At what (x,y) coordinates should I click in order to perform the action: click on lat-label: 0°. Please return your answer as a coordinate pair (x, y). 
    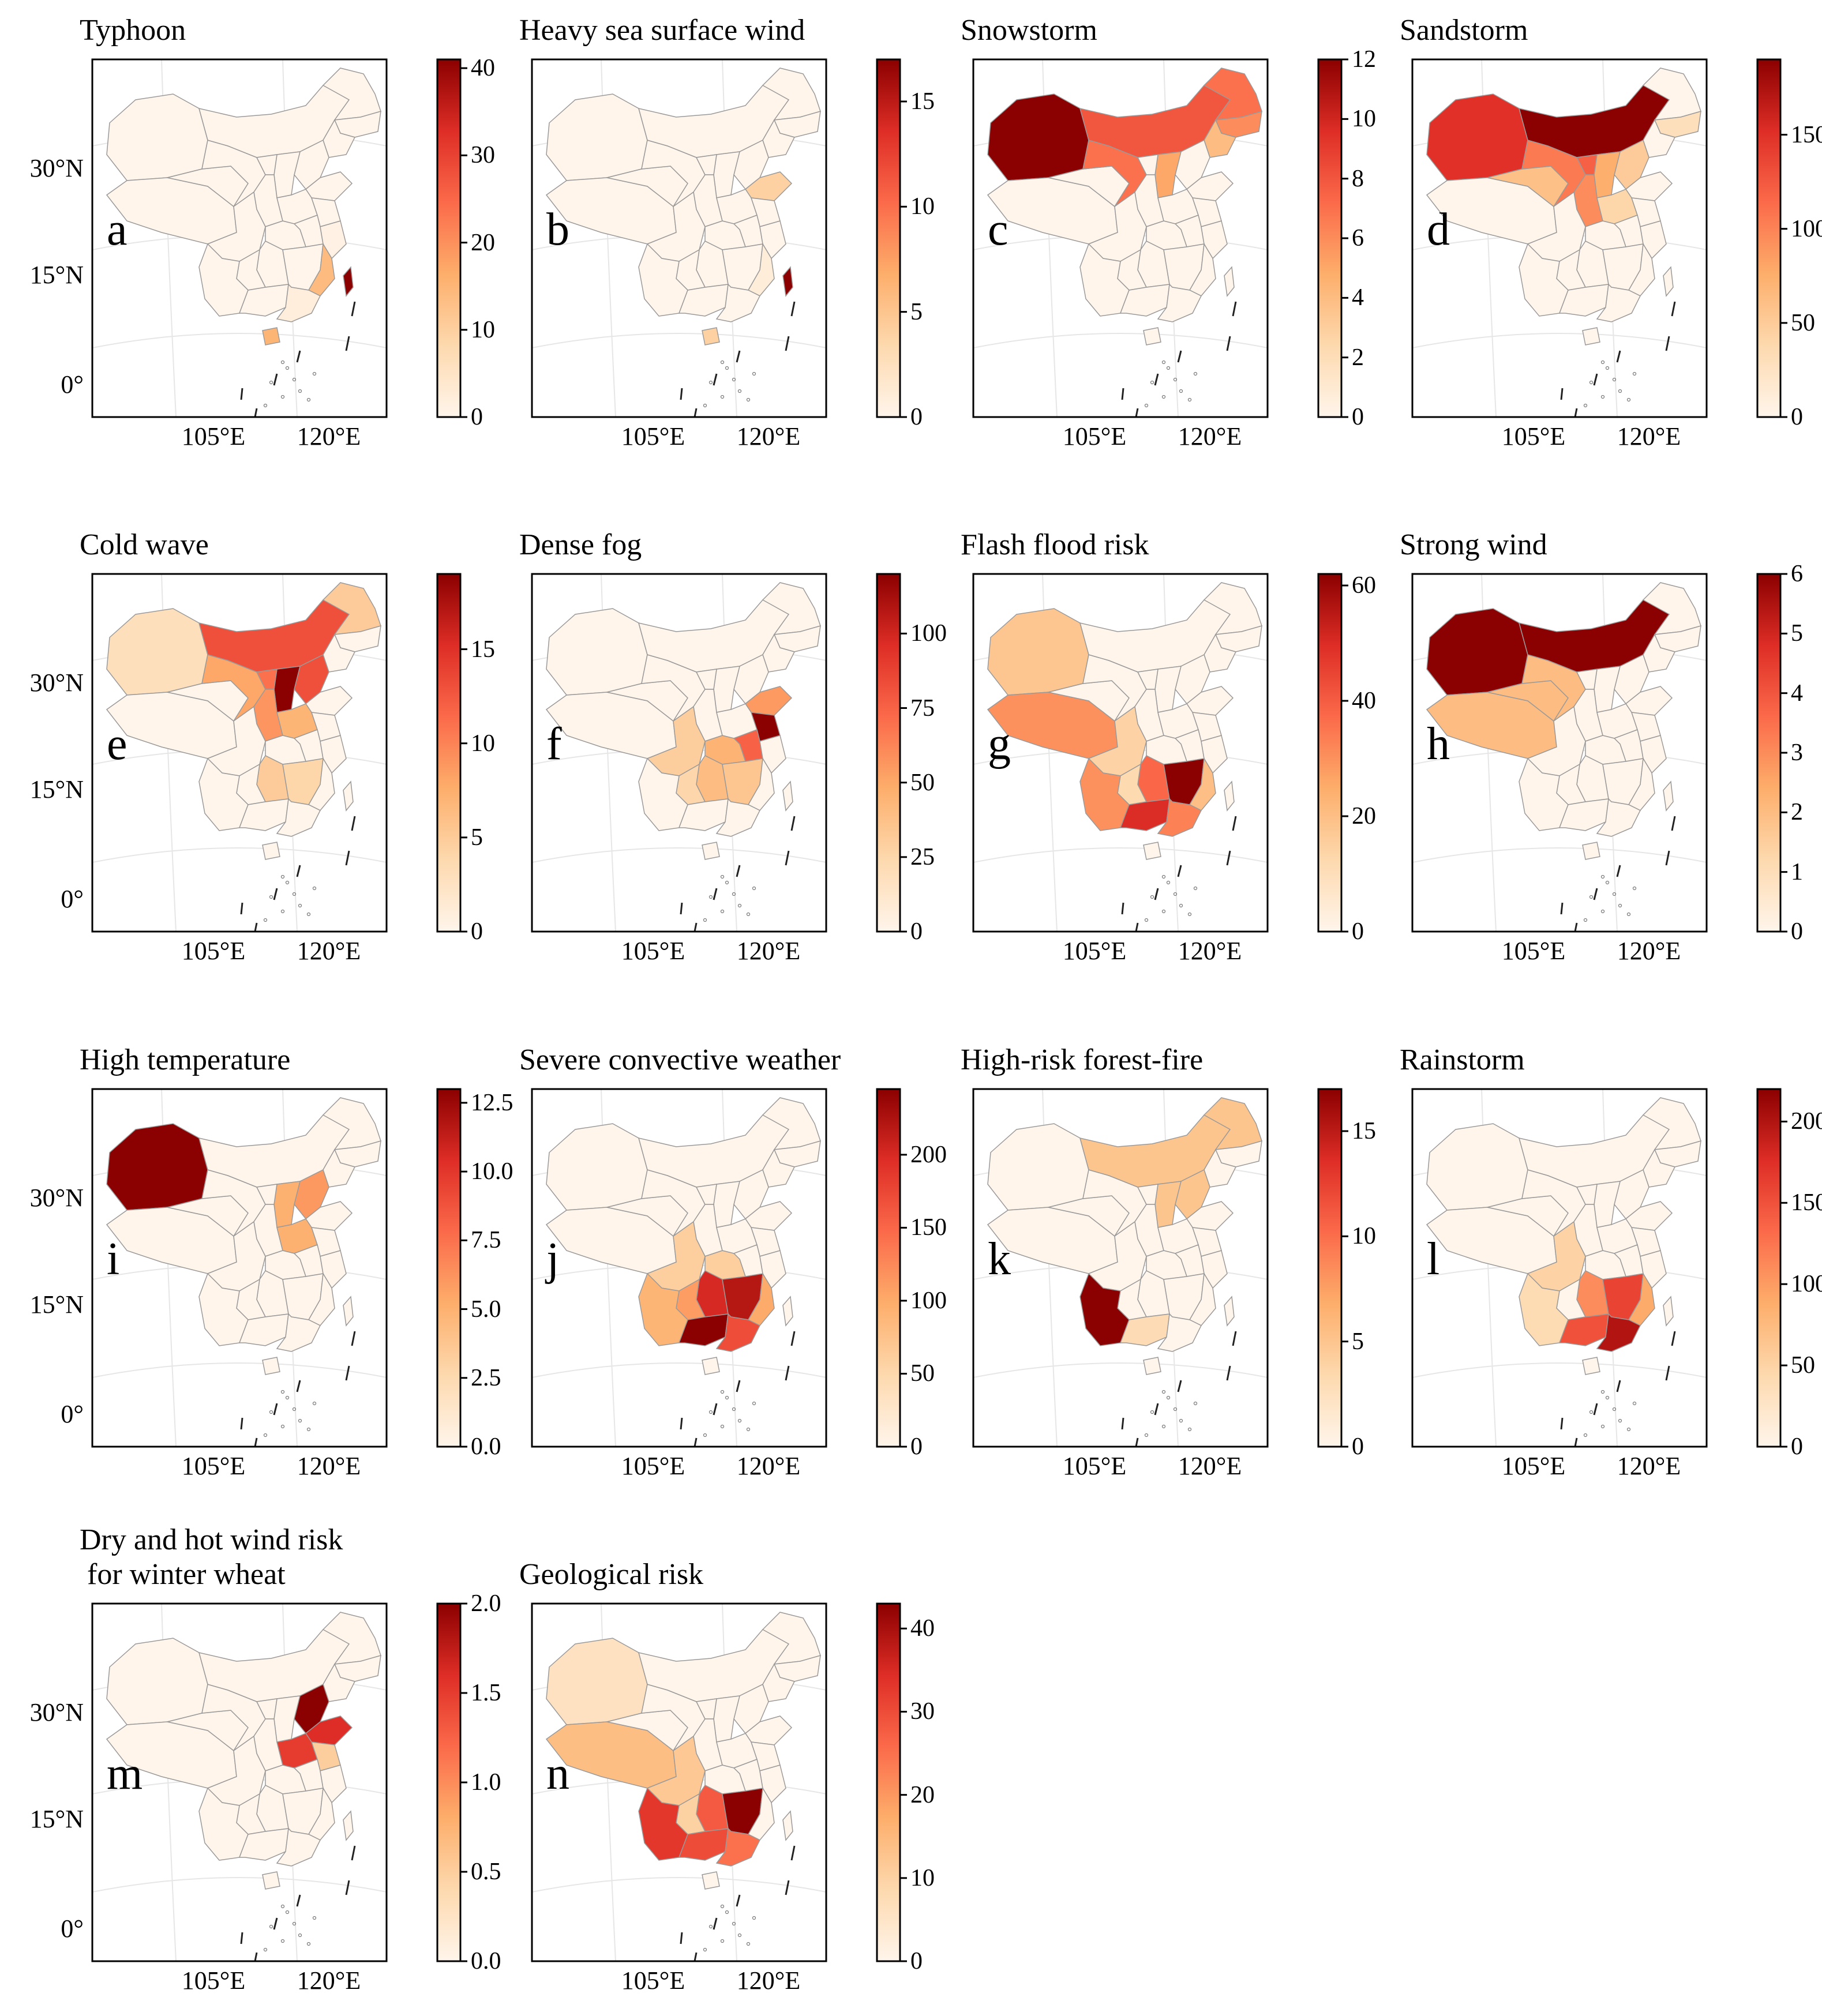
    Looking at the image, I should click on (72, 384).